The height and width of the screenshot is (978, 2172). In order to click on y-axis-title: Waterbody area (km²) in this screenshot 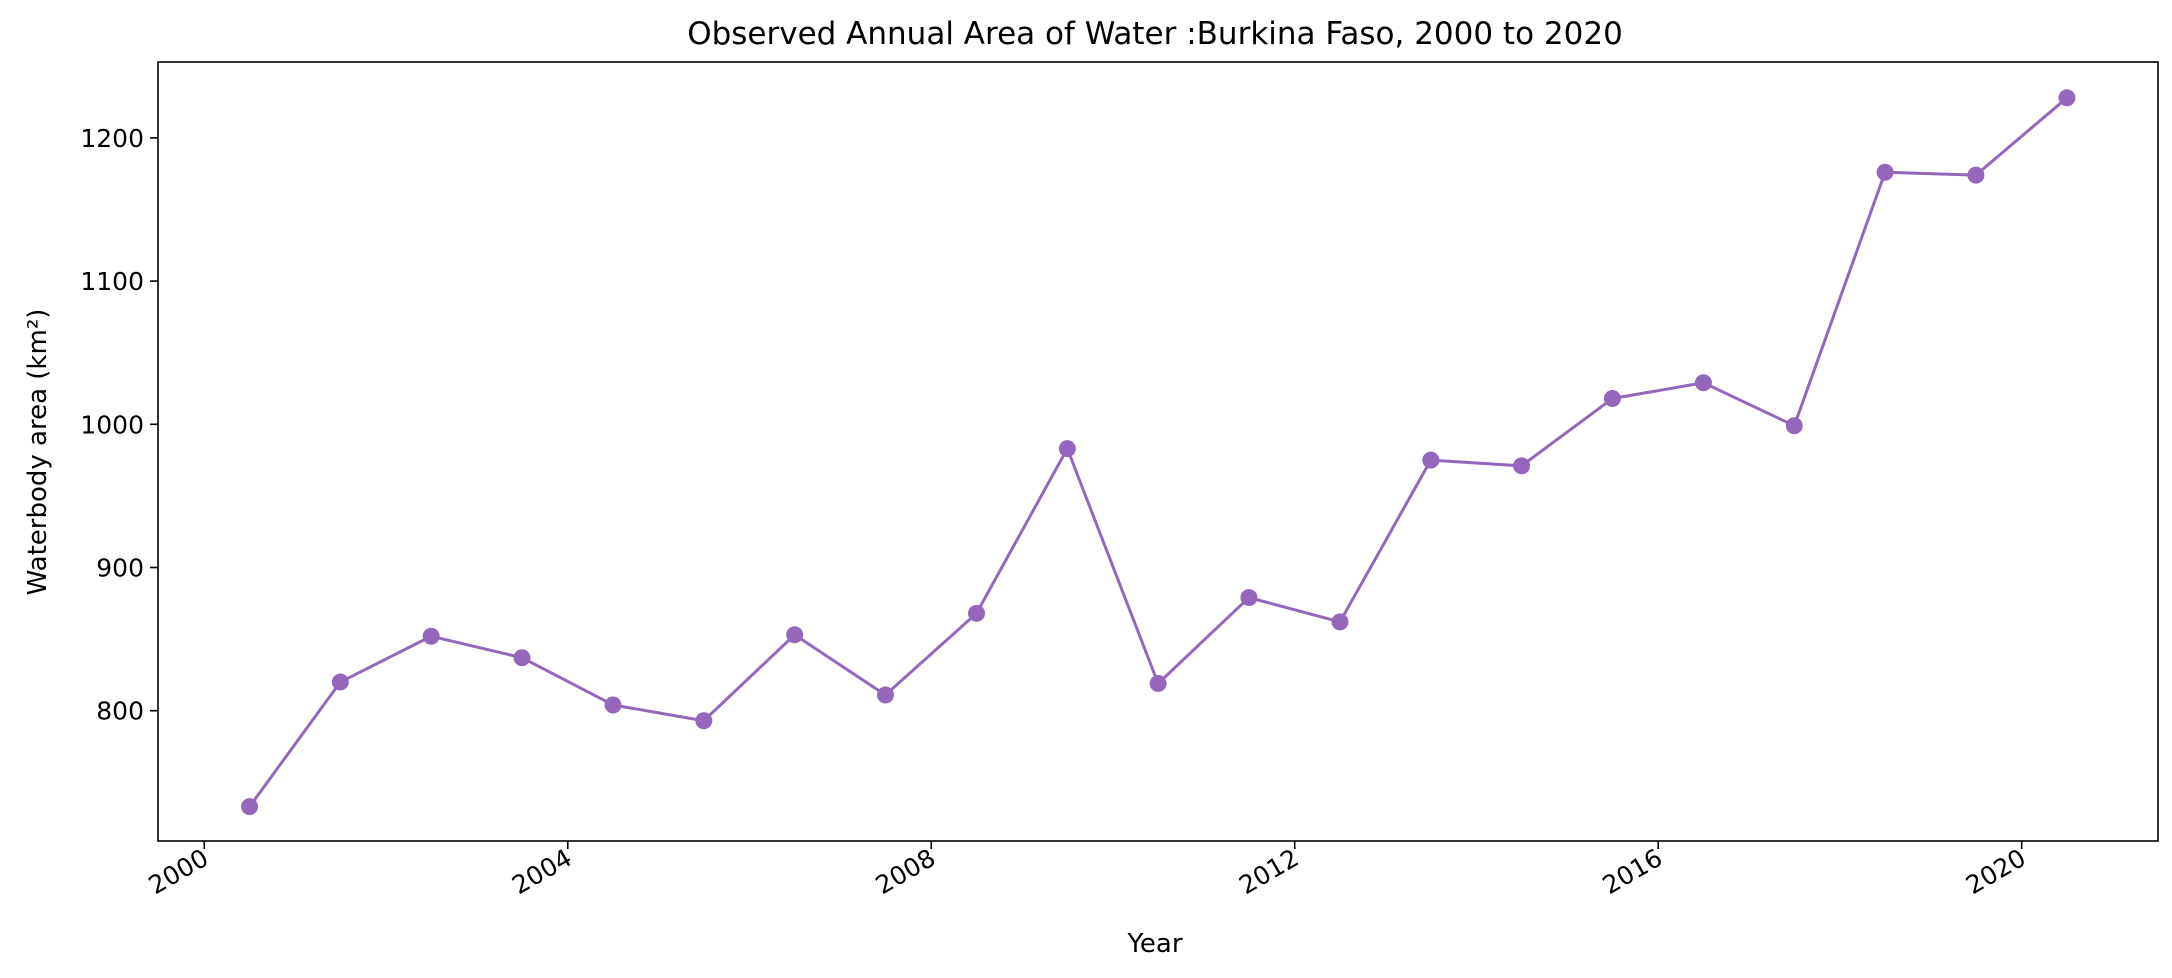, I will do `click(38, 452)`.